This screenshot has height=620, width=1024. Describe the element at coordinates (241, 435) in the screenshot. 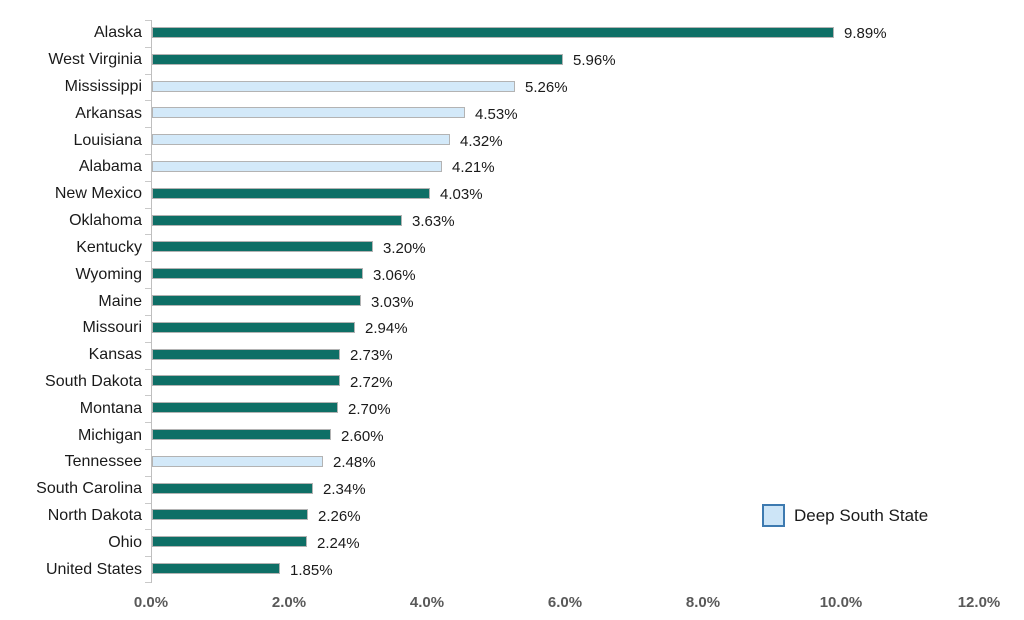

I see `bar-michigan` at that location.